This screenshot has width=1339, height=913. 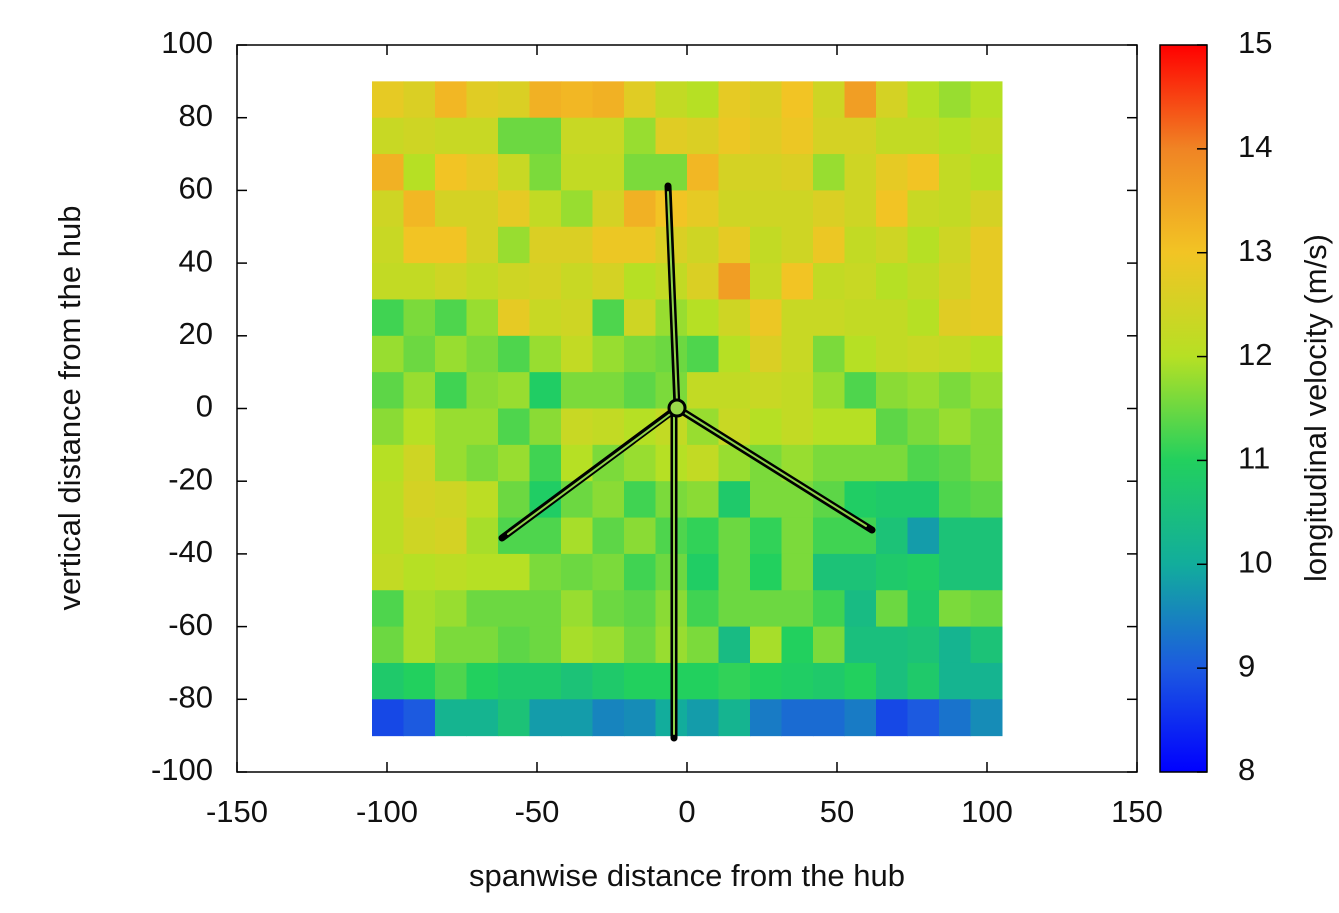 I want to click on colorbar-tick-label: 15, so click(x=1255, y=42).